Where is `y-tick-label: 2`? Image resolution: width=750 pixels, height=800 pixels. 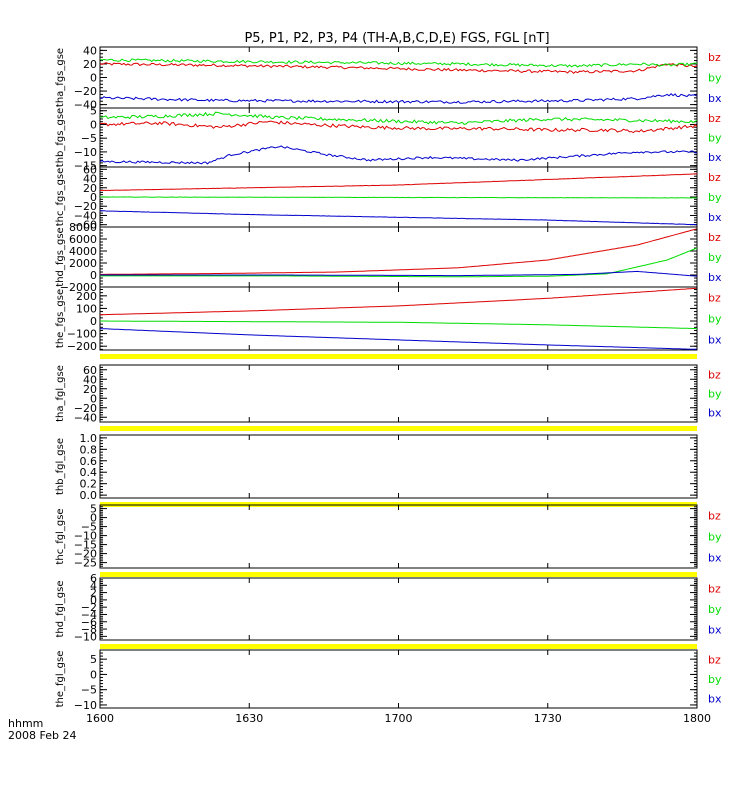
y-tick-label: 2 is located at coordinates (93, 593).